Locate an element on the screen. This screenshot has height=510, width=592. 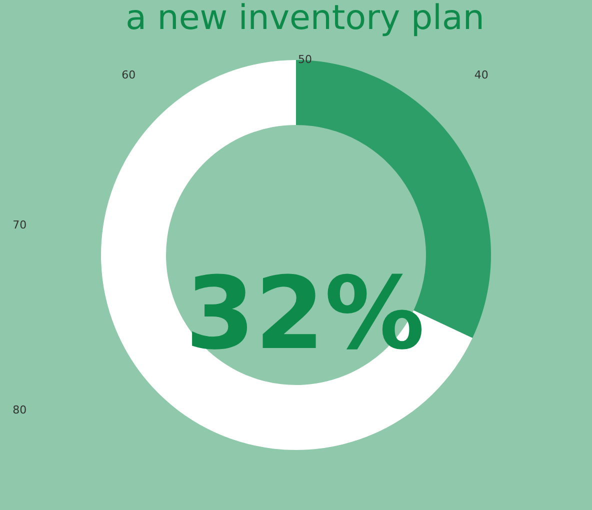
text: 80 is located at coordinates (19, 410).